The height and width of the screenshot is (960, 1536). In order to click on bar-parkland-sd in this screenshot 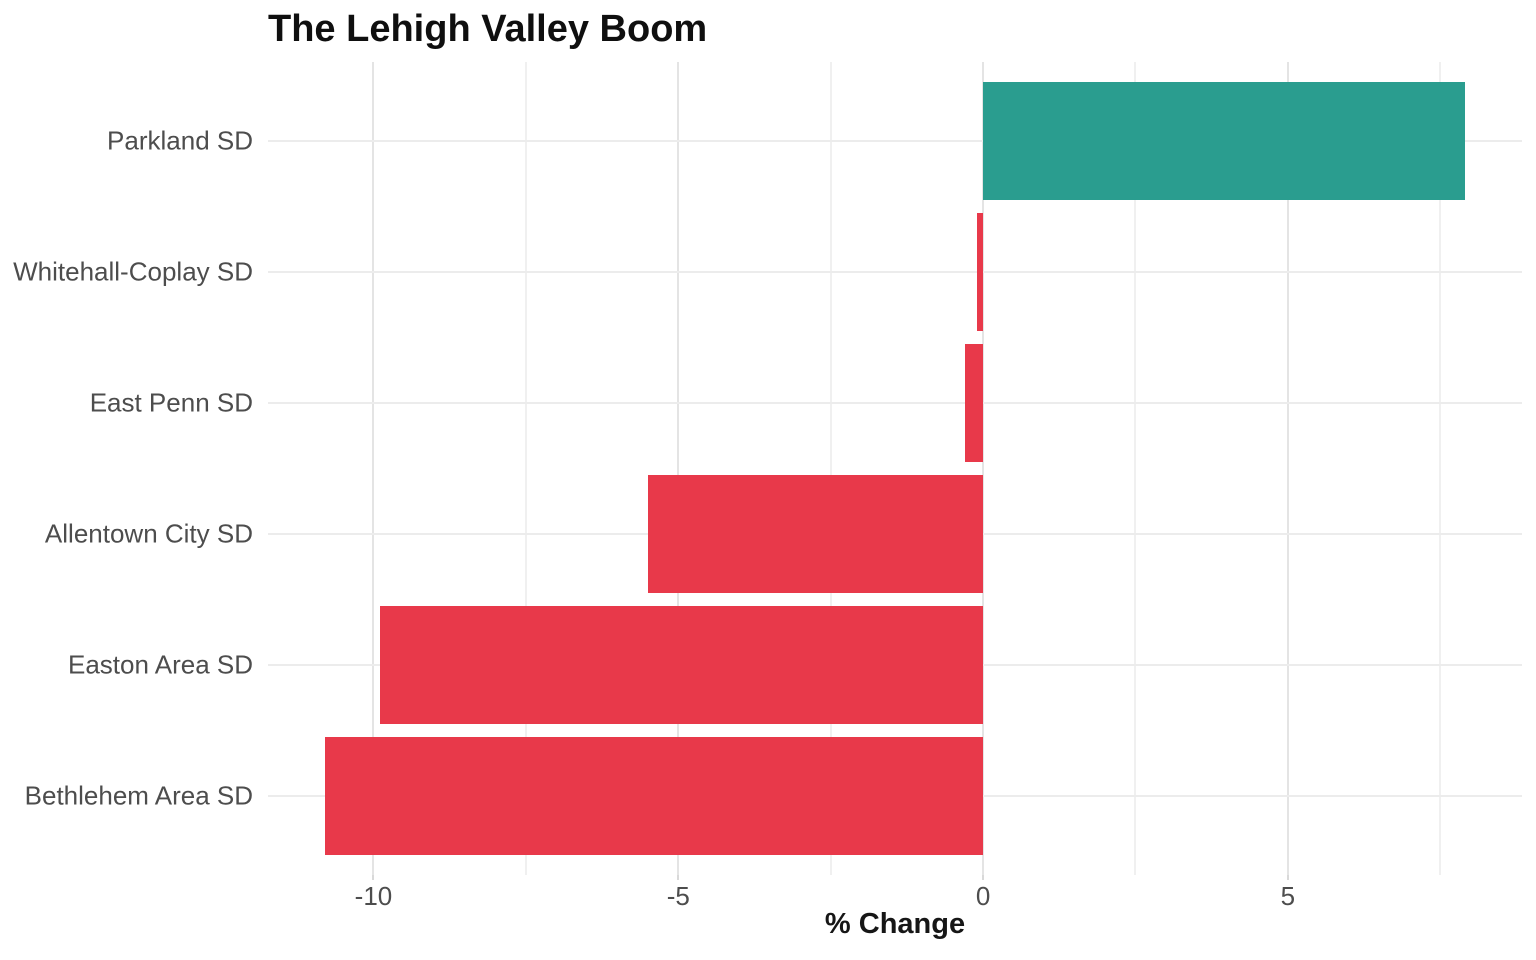, I will do `click(1224, 140)`.